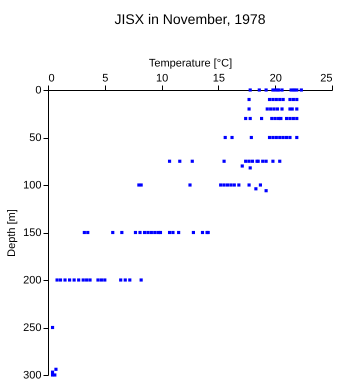 This screenshot has width=341, height=384. I want to click on y-tick-label: 200, so click(32, 280).